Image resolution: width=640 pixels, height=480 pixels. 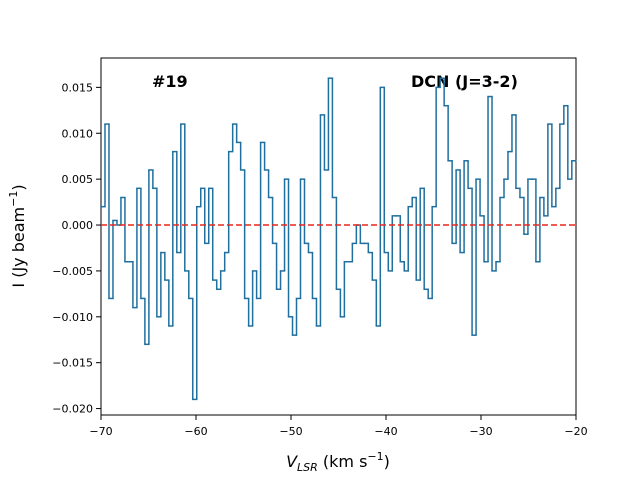 What do you see at coordinates (78, 225) in the screenshot?
I see `y-tick-label: 0.000` at bounding box center [78, 225].